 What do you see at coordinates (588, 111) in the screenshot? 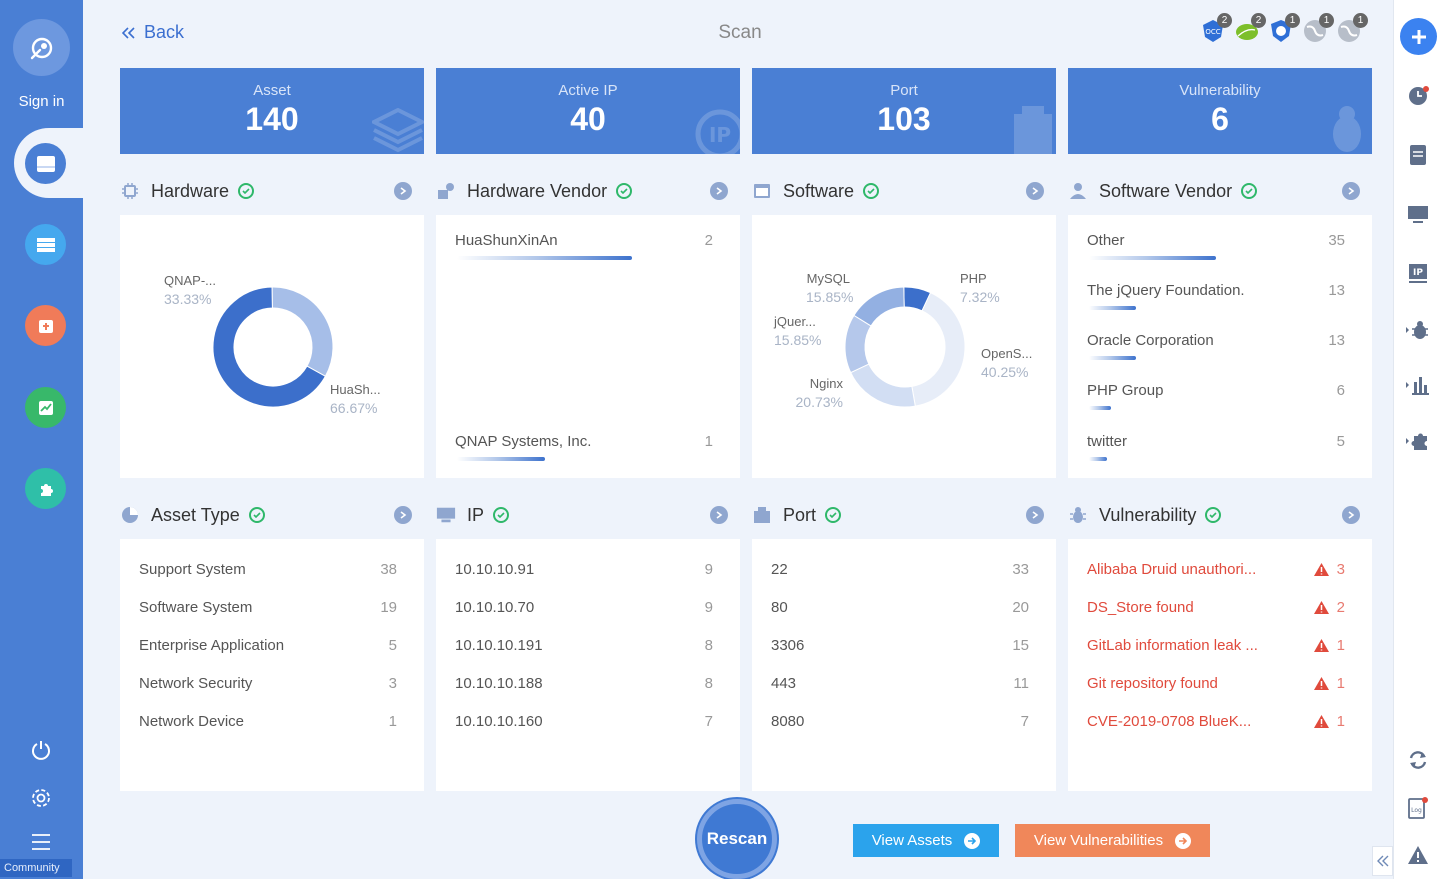
I see `stat-card-active-ip: Active IP 40 IP` at bounding box center [588, 111].